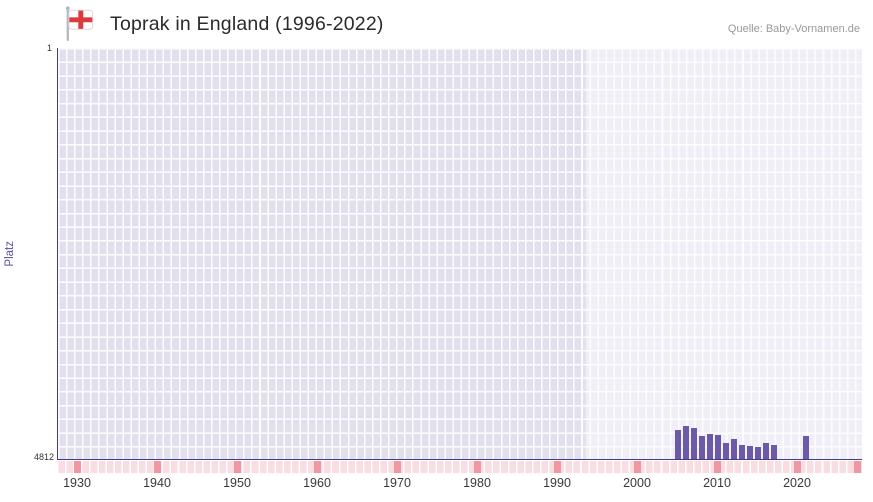 This screenshot has height=502, width=873. Describe the element at coordinates (44, 457) in the screenshot. I see `y-tick-bottom: 4812` at that location.